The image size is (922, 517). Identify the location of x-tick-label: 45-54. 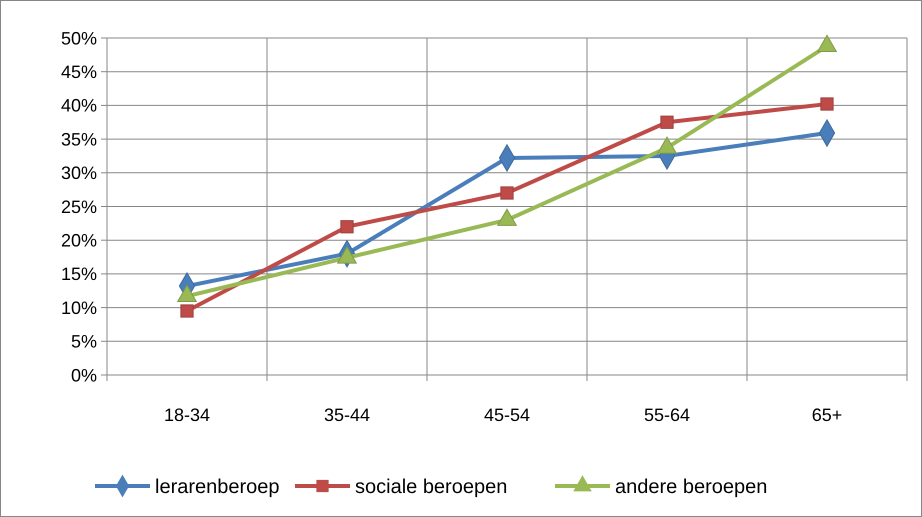
(507, 415).